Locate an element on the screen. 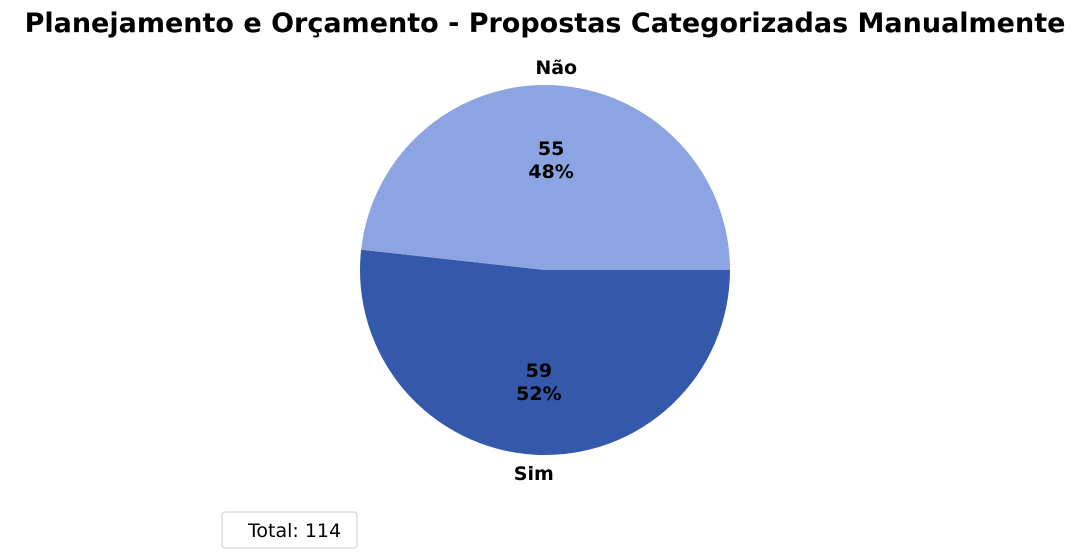  legend: Total: 114 is located at coordinates (289, 530).